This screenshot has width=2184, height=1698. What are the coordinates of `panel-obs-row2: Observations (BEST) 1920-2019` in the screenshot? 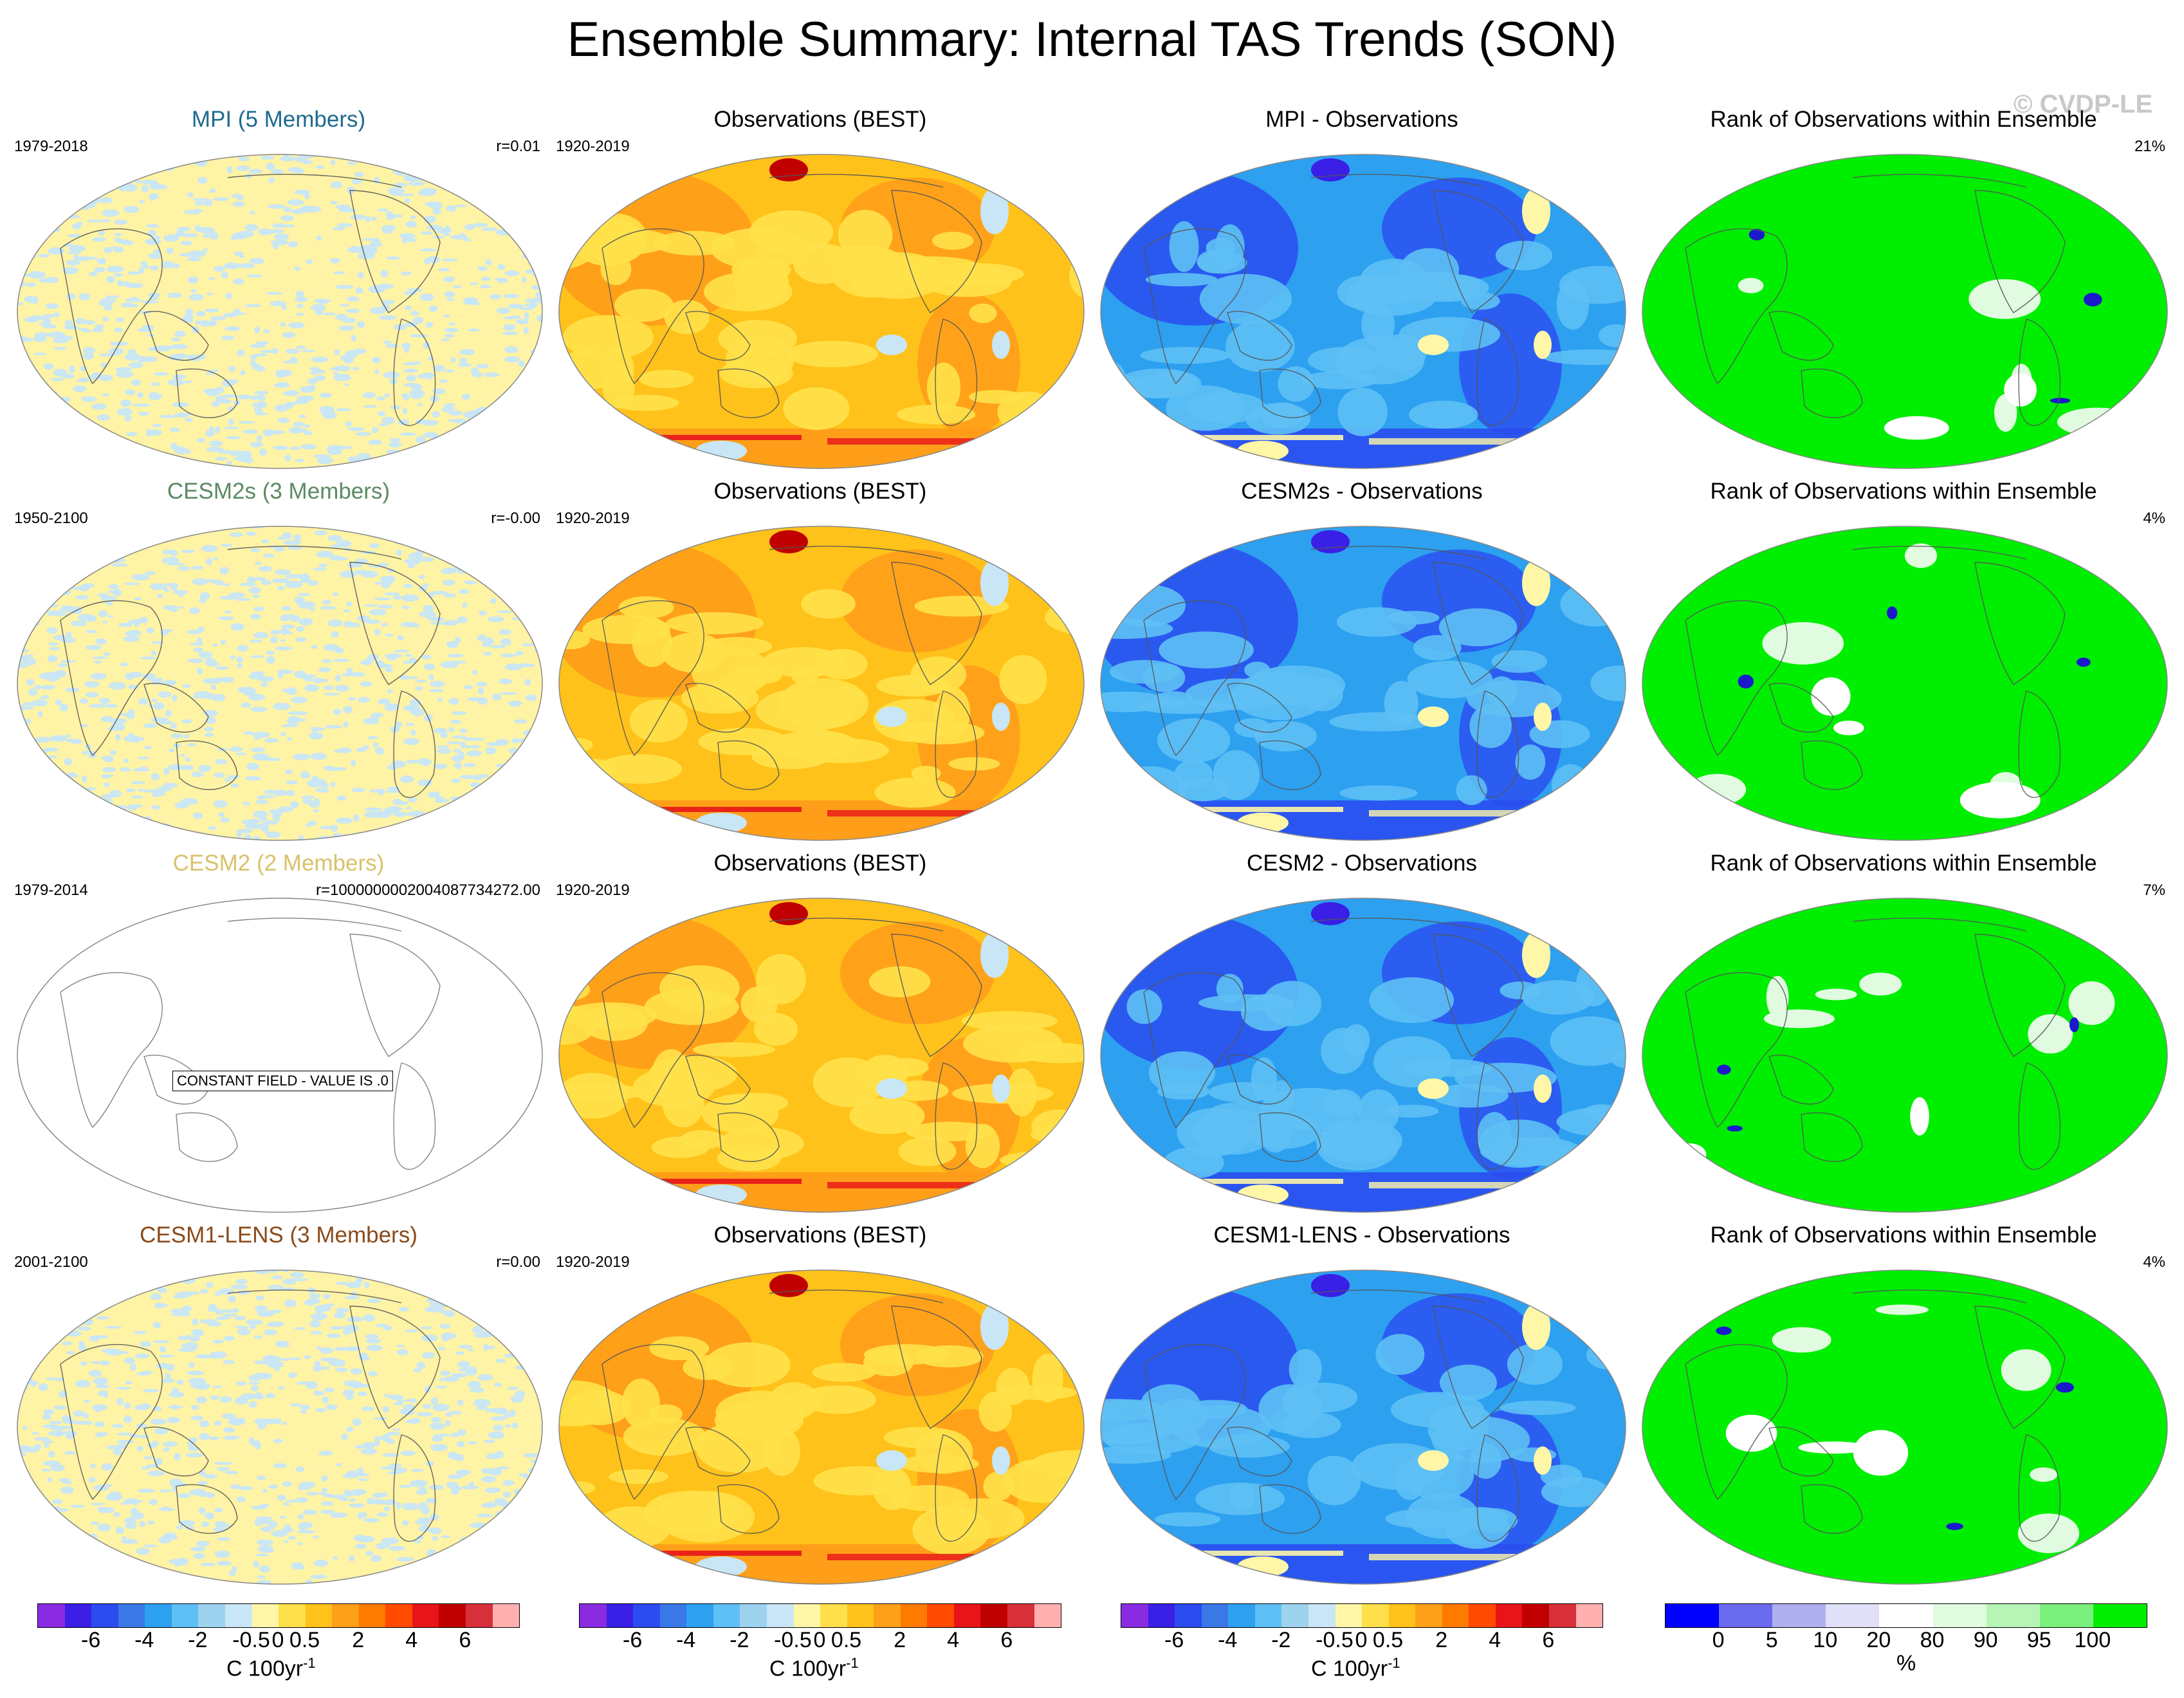 It's located at (820, 656).